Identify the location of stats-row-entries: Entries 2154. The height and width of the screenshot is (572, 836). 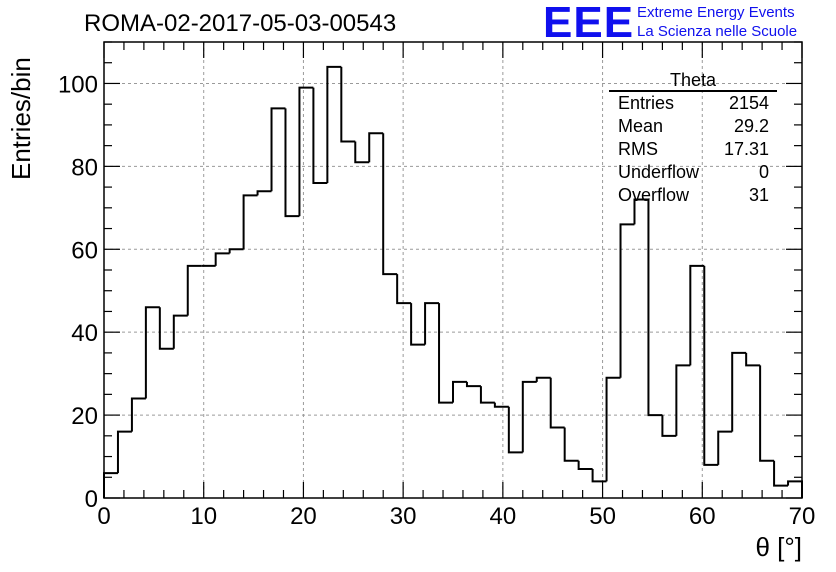
(693, 103).